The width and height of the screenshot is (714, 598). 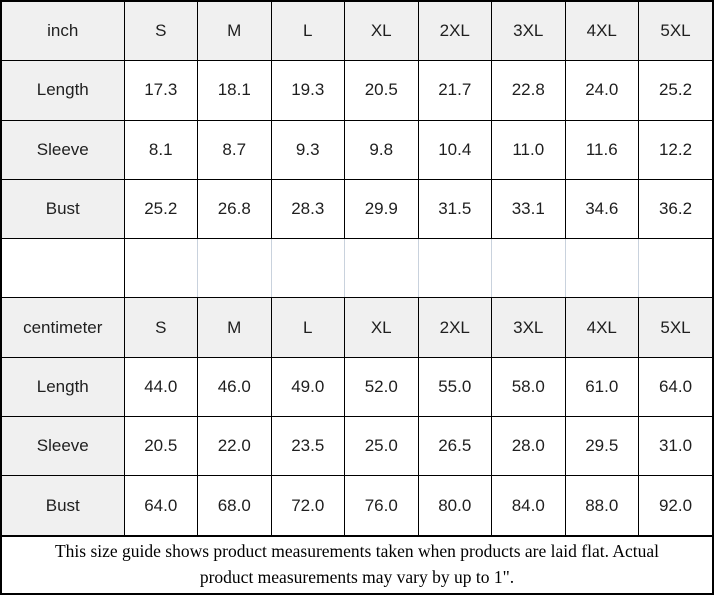 I want to click on measurement-value: 36.2, so click(x=675, y=209).